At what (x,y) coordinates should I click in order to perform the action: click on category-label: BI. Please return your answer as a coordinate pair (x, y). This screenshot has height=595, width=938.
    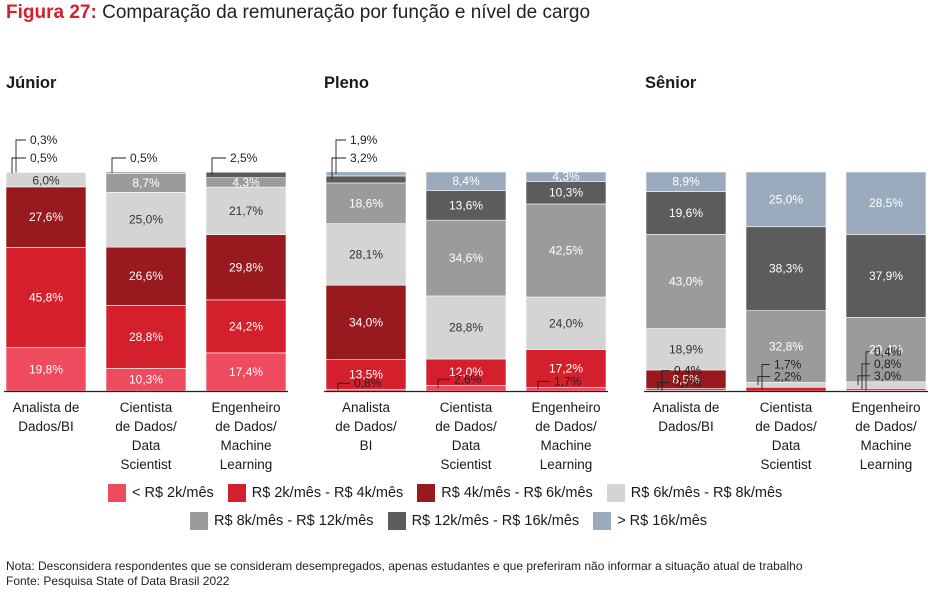
    Looking at the image, I should click on (366, 445).